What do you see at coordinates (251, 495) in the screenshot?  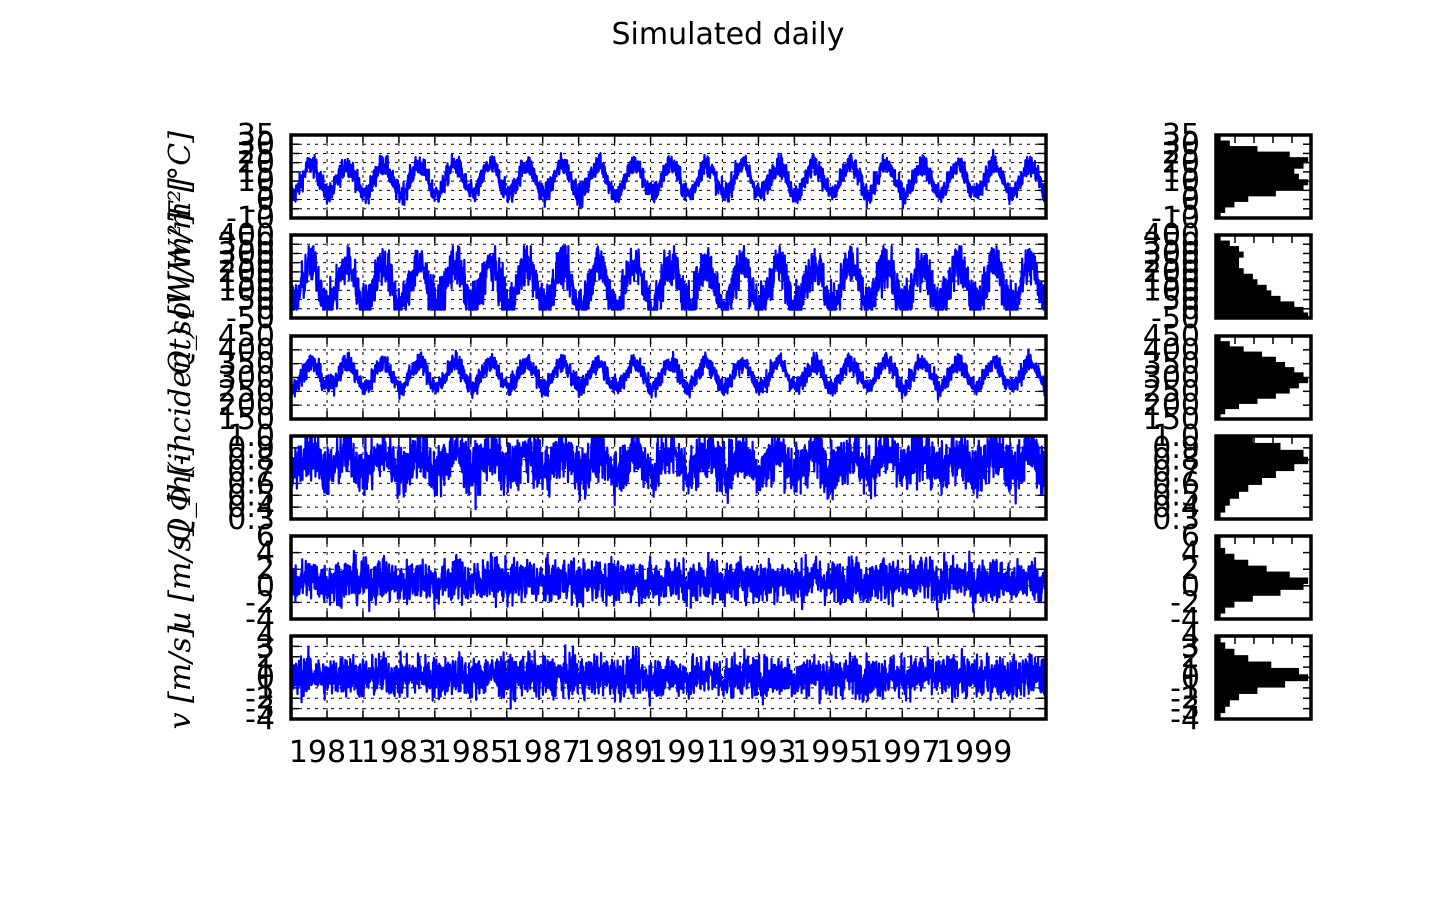 I see `y-tick-label: 0.5` at bounding box center [251, 495].